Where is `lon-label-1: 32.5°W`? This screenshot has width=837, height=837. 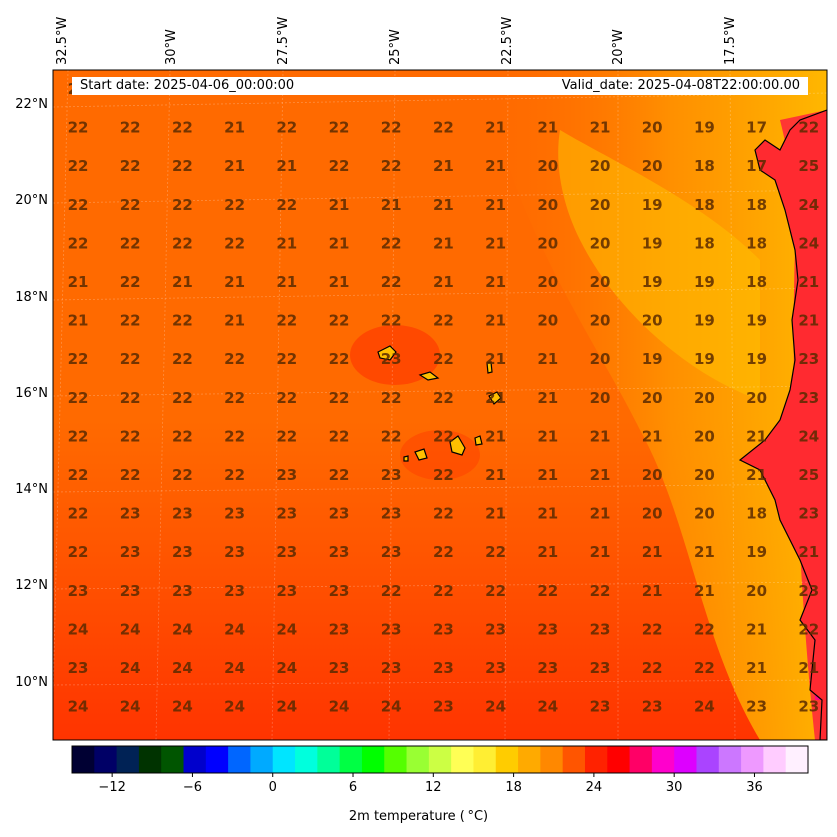
lon-label-1: 32.5°W is located at coordinates (62, 40).